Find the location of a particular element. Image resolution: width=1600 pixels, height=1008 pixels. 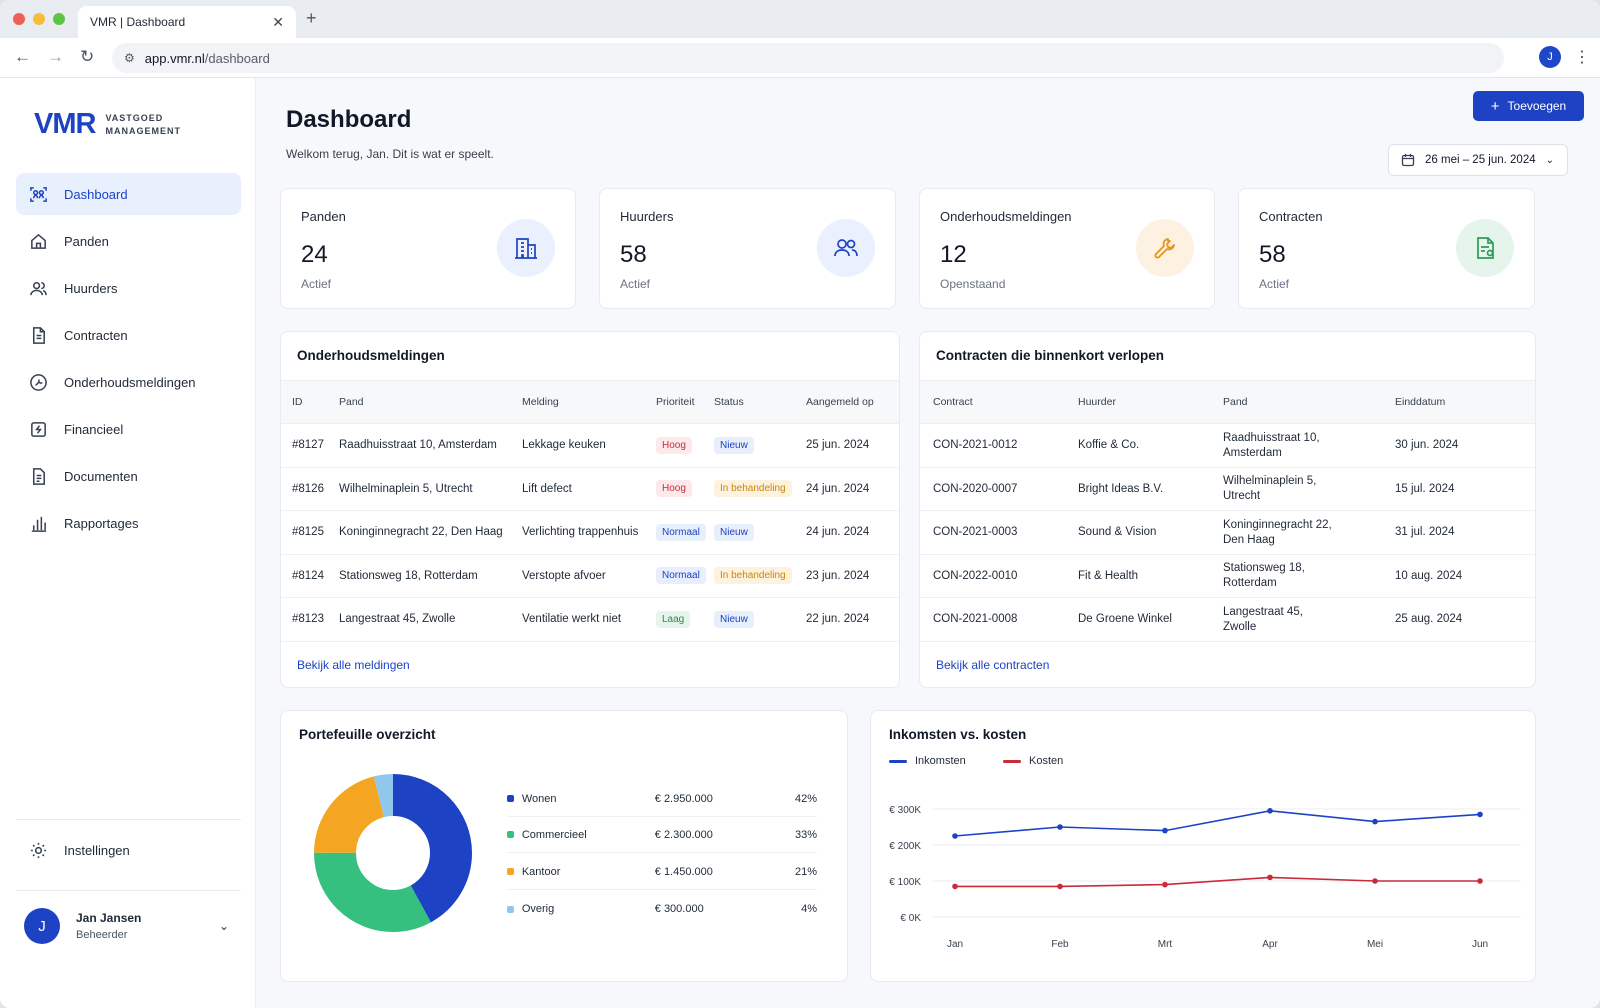

forward-icon: → is located at coordinates (55, 56).